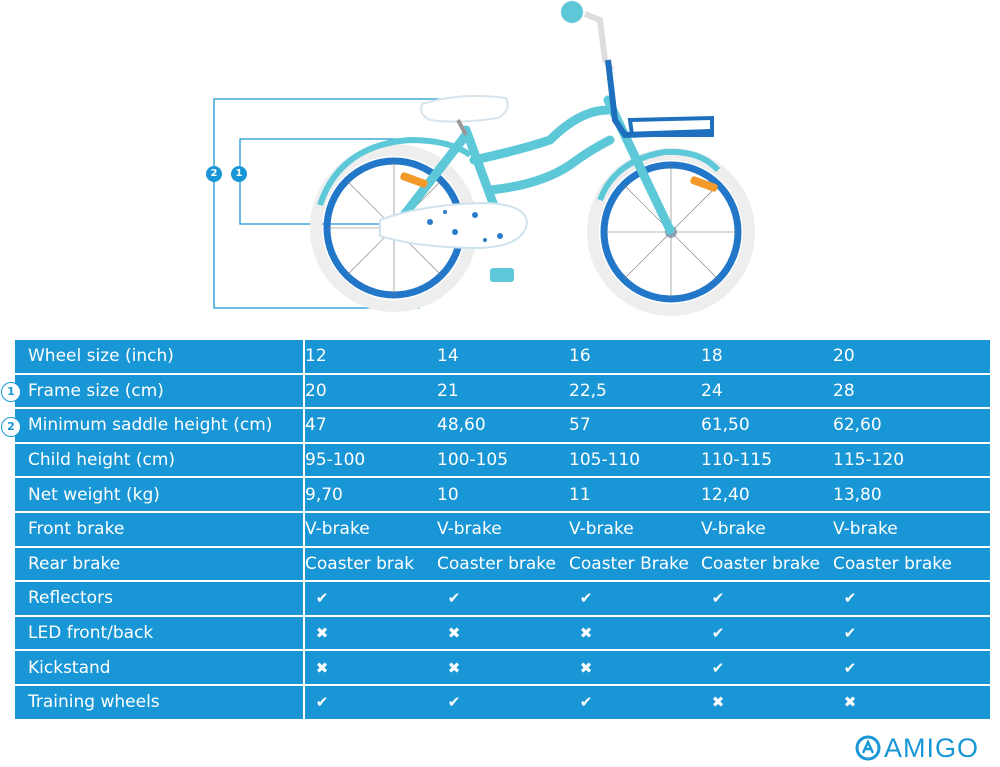 The height and width of the screenshot is (767, 1000). What do you see at coordinates (160, 598) in the screenshot?
I see `row-label: Reflectors` at bounding box center [160, 598].